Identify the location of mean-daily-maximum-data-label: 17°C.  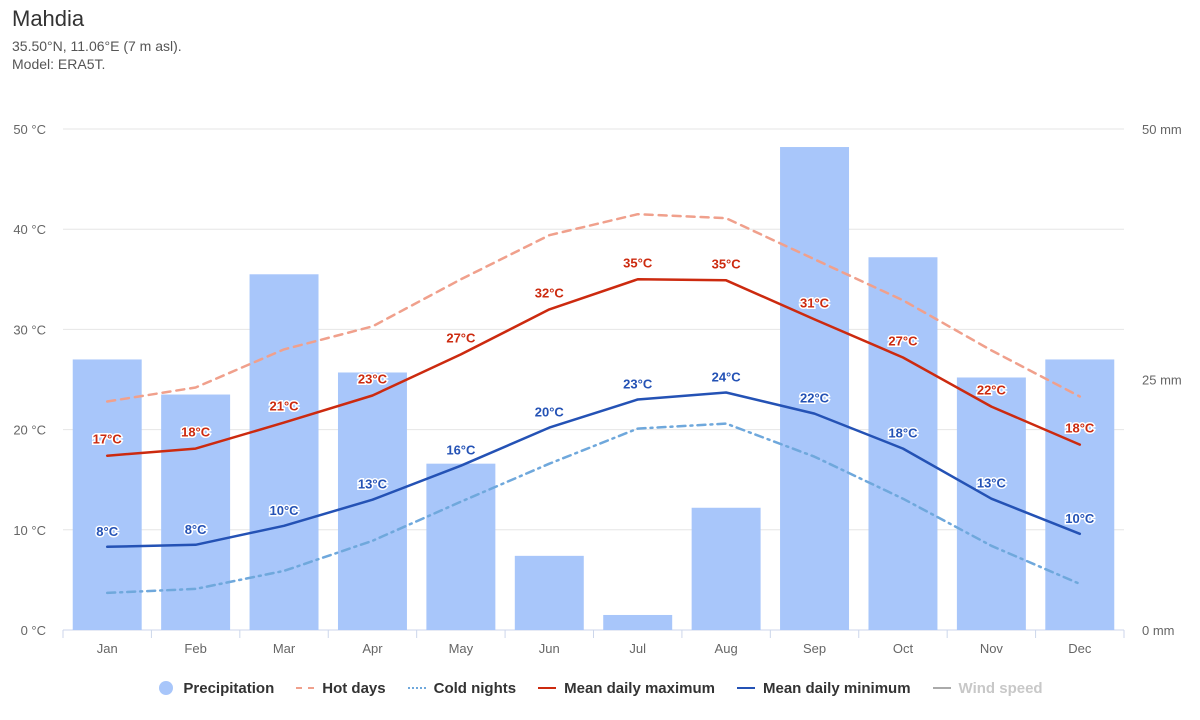
(108, 439).